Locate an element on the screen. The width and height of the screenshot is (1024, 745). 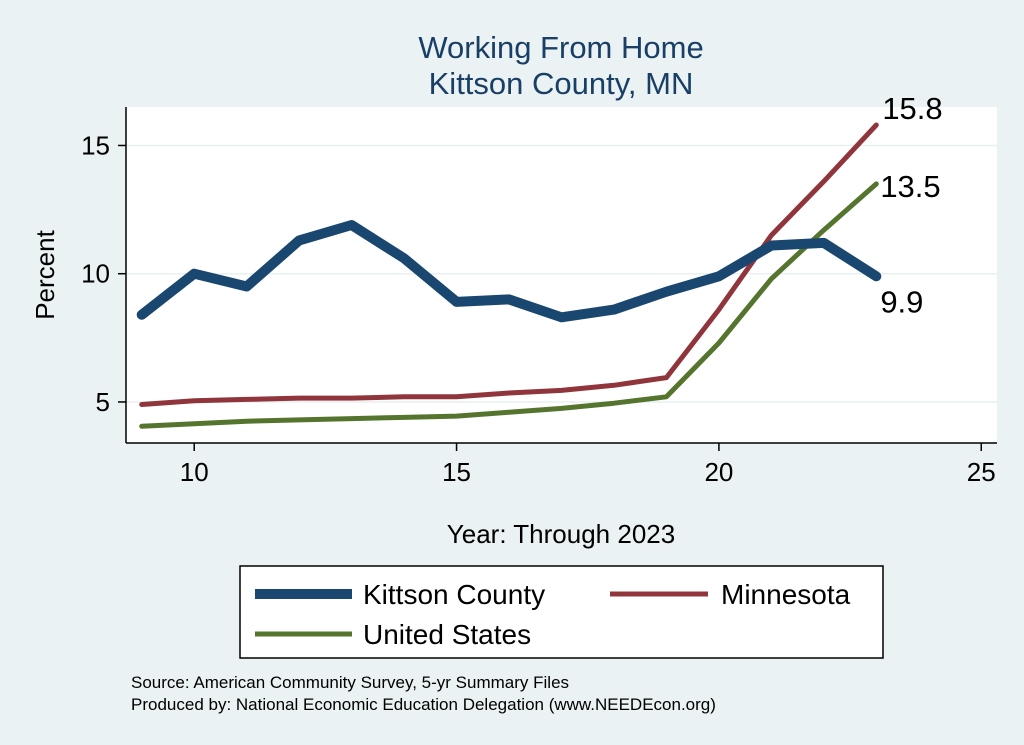
legend: Kittson County Minnesota United States is located at coordinates (561, 612).